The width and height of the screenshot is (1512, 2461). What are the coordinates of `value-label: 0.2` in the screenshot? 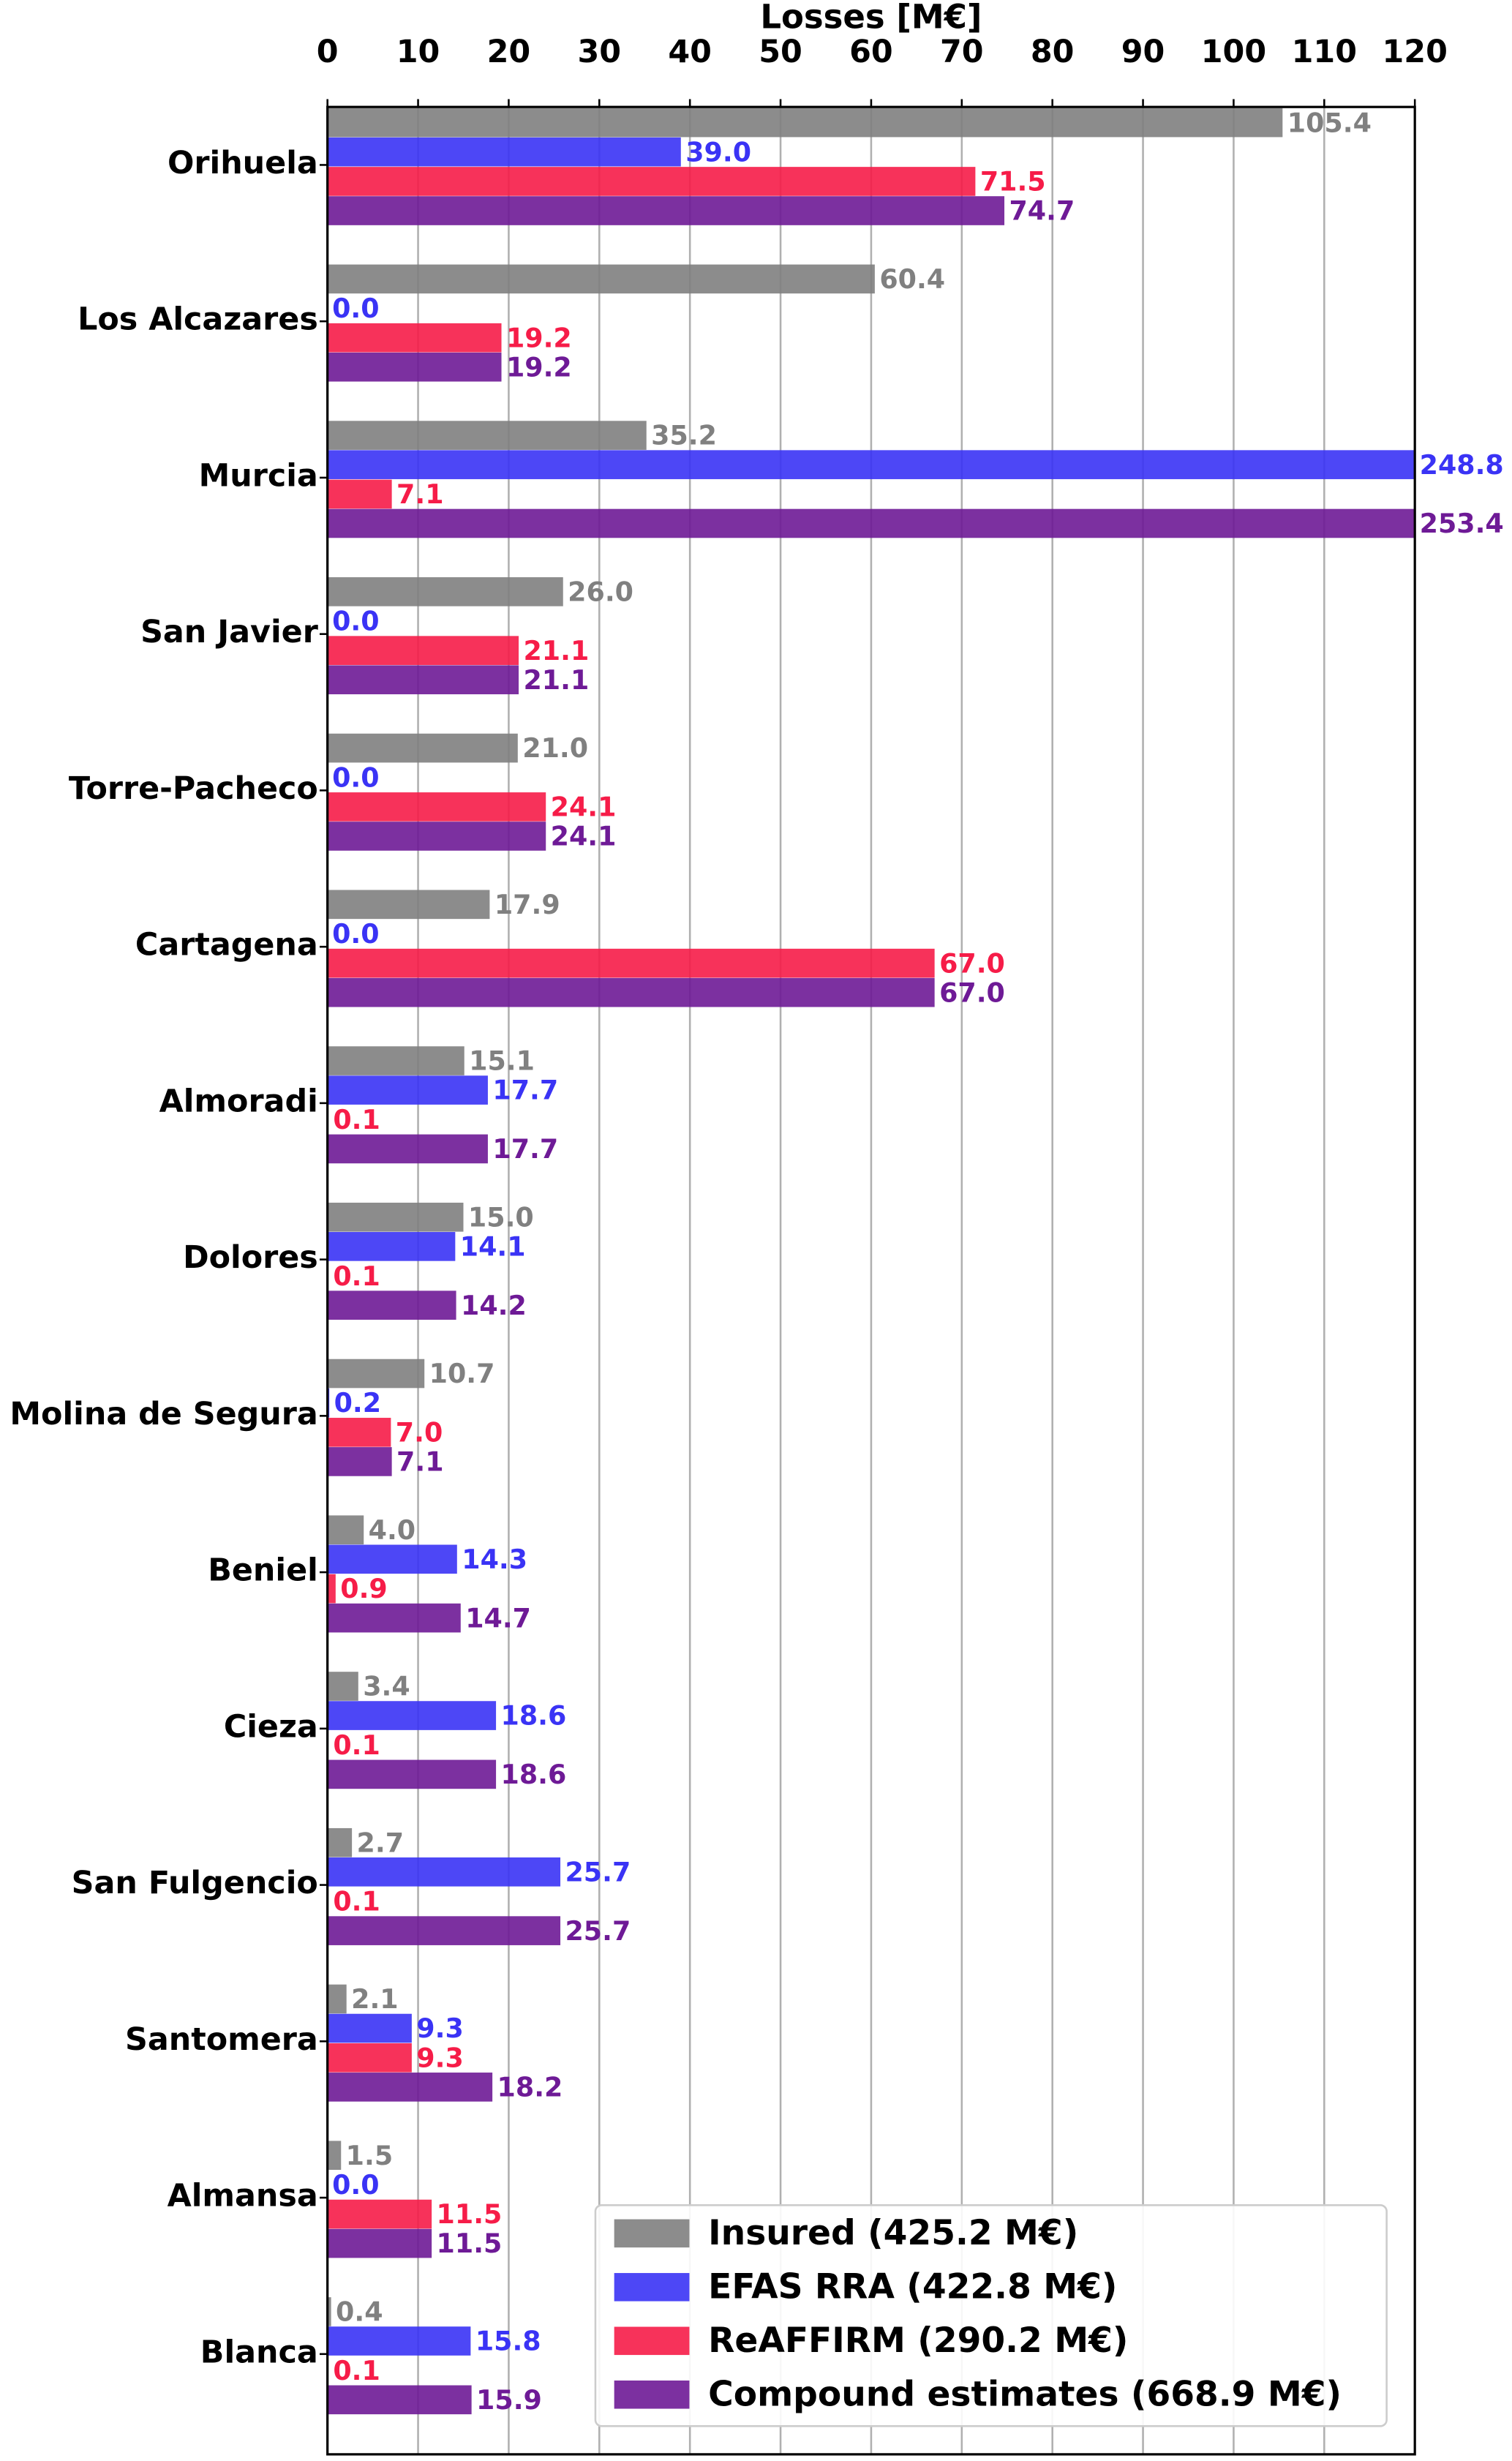 It's located at (358, 1403).